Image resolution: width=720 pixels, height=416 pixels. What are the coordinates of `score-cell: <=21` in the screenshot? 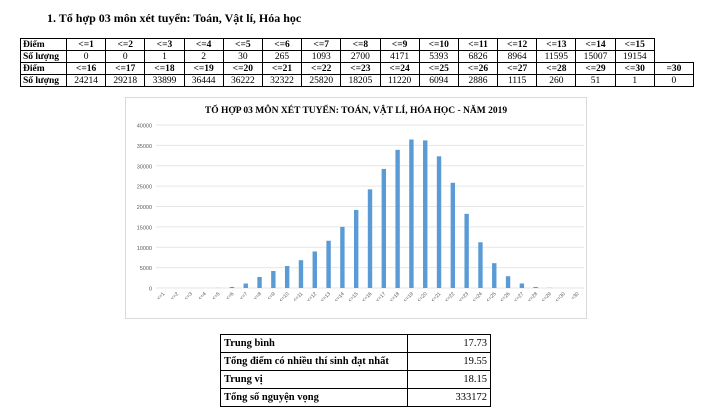 It's located at (282, 68).